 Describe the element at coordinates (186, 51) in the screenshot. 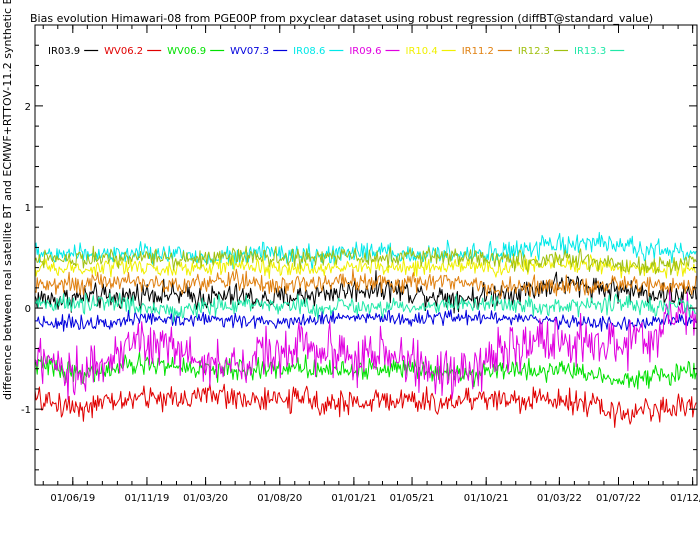

I see `legend-label-wv06-9: WV06.9` at that location.